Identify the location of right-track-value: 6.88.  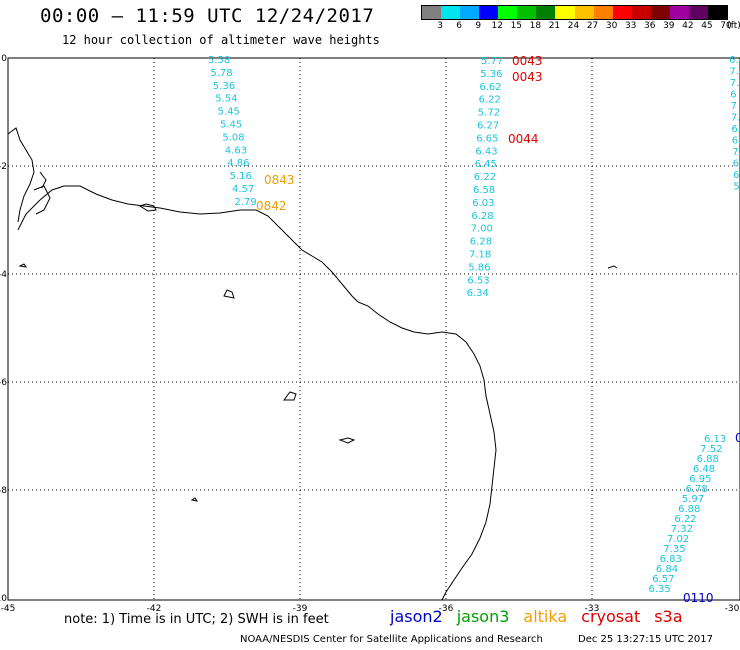
(708, 459).